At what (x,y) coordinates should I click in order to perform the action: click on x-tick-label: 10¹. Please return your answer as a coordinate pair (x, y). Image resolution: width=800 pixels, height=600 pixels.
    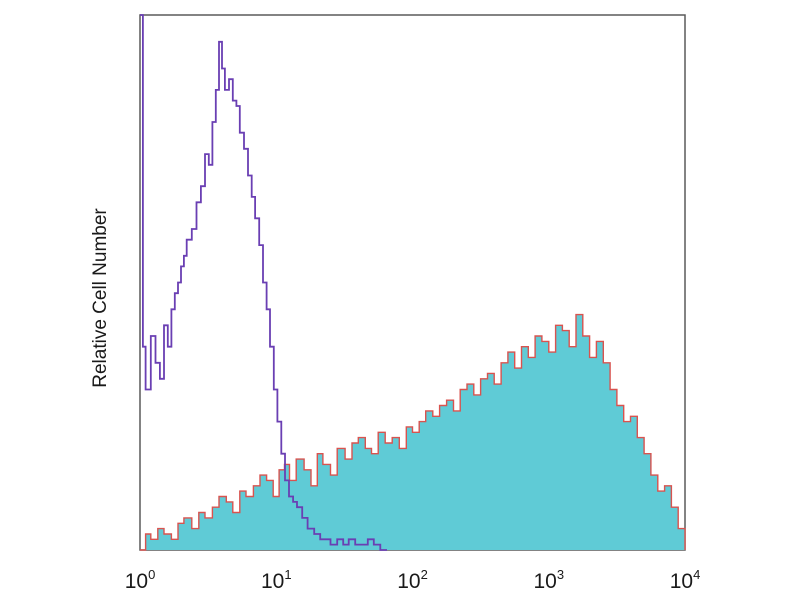
    Looking at the image, I should click on (276, 580).